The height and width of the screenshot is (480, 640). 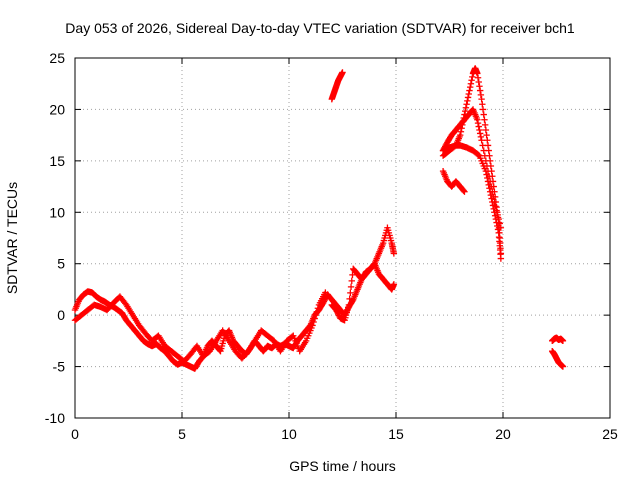 I want to click on series-seg4c, so click(x=472, y=168).